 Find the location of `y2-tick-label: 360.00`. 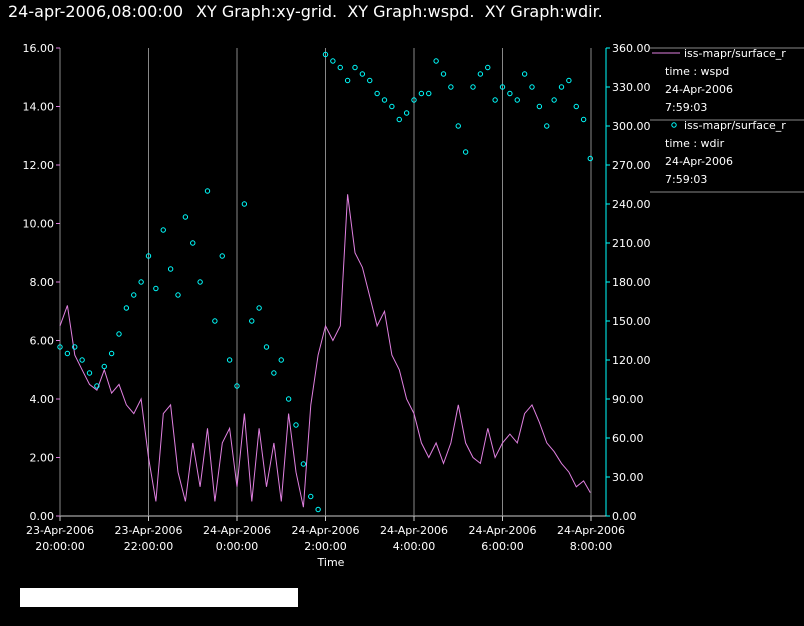

y2-tick-label: 360.00 is located at coordinates (631, 48).